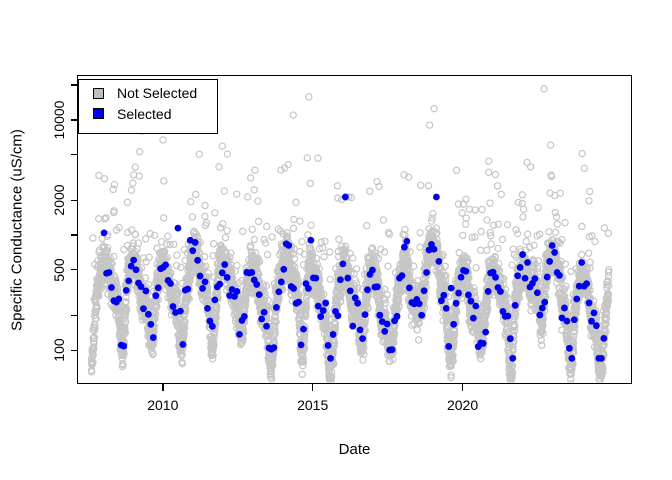 The image size is (672, 480). I want to click on legend-swatch-not-selected-icon, so click(98, 93).